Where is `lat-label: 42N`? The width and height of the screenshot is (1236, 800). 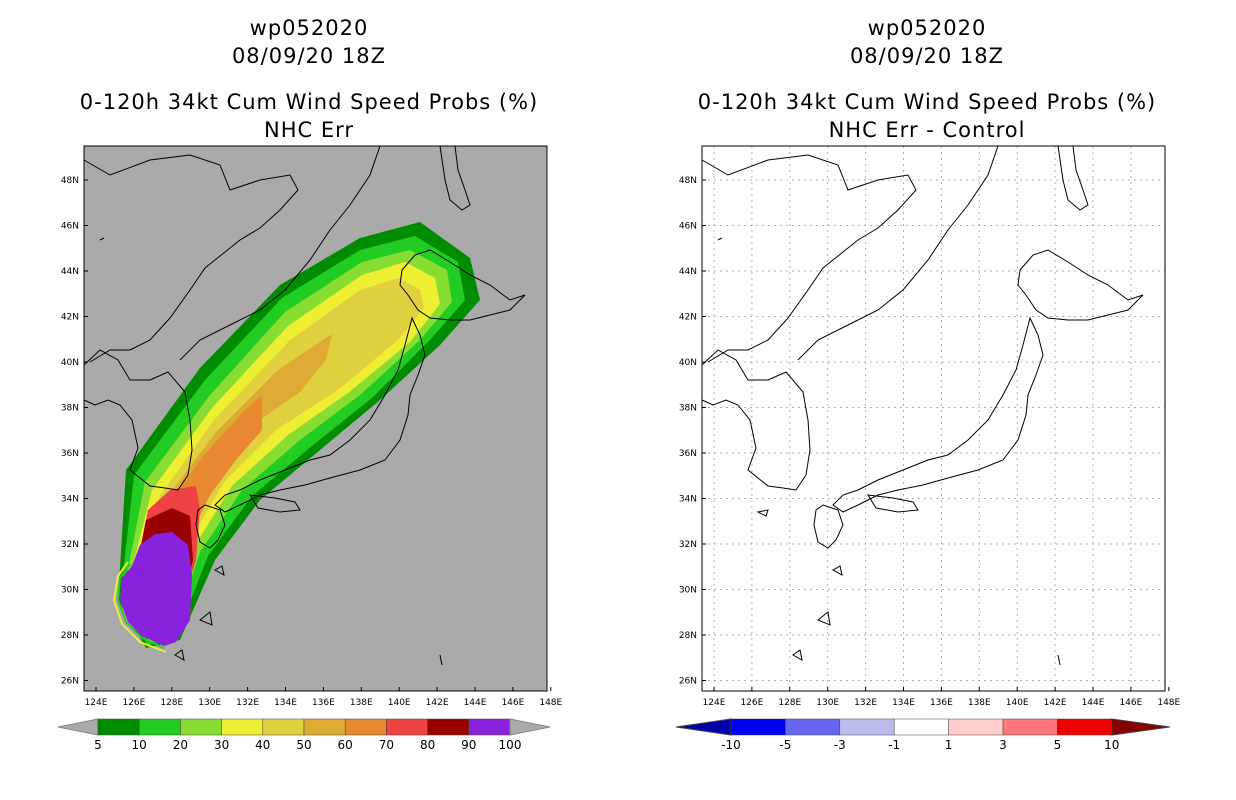 lat-label: 42N is located at coordinates (688, 318).